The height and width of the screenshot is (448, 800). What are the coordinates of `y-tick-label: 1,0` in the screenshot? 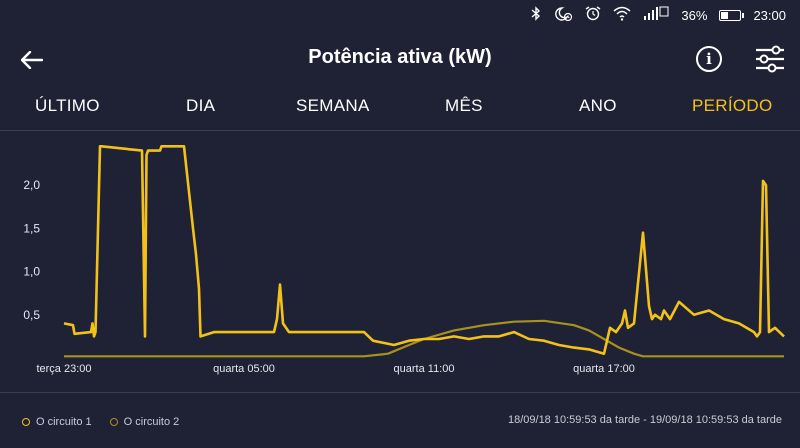 It's located at (31, 272).